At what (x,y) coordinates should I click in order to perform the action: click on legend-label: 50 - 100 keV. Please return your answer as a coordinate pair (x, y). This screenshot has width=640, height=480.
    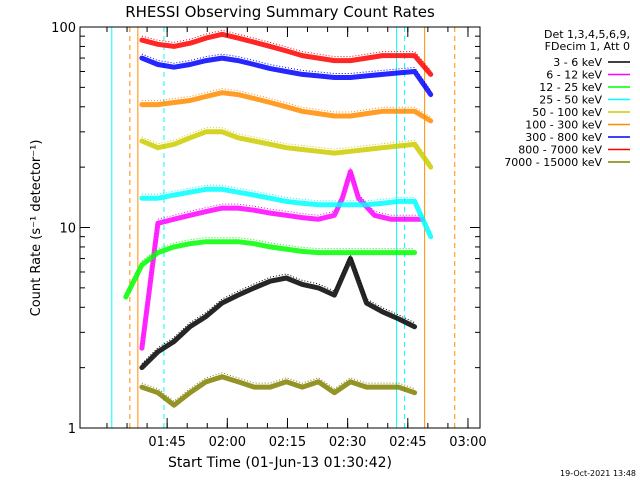
    Looking at the image, I should click on (567, 112).